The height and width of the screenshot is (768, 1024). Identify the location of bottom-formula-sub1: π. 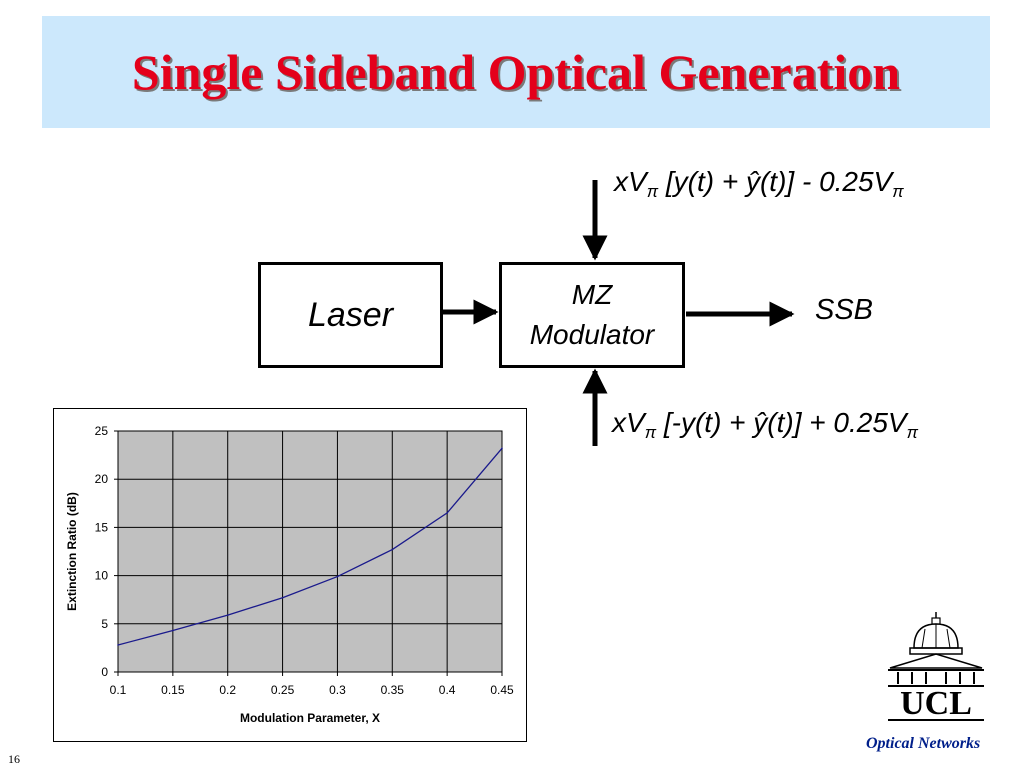
(650, 432).